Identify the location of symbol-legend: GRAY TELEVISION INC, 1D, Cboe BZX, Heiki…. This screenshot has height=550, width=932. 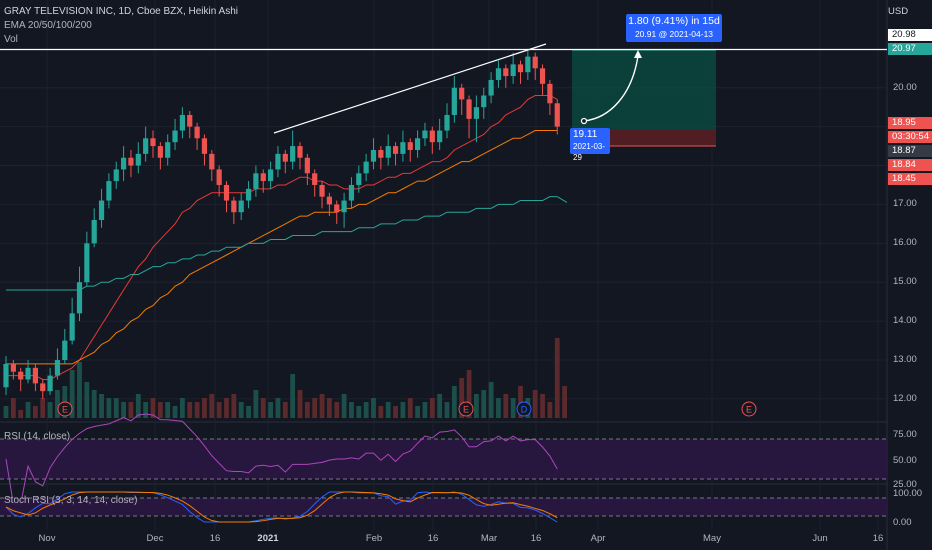
(121, 11).